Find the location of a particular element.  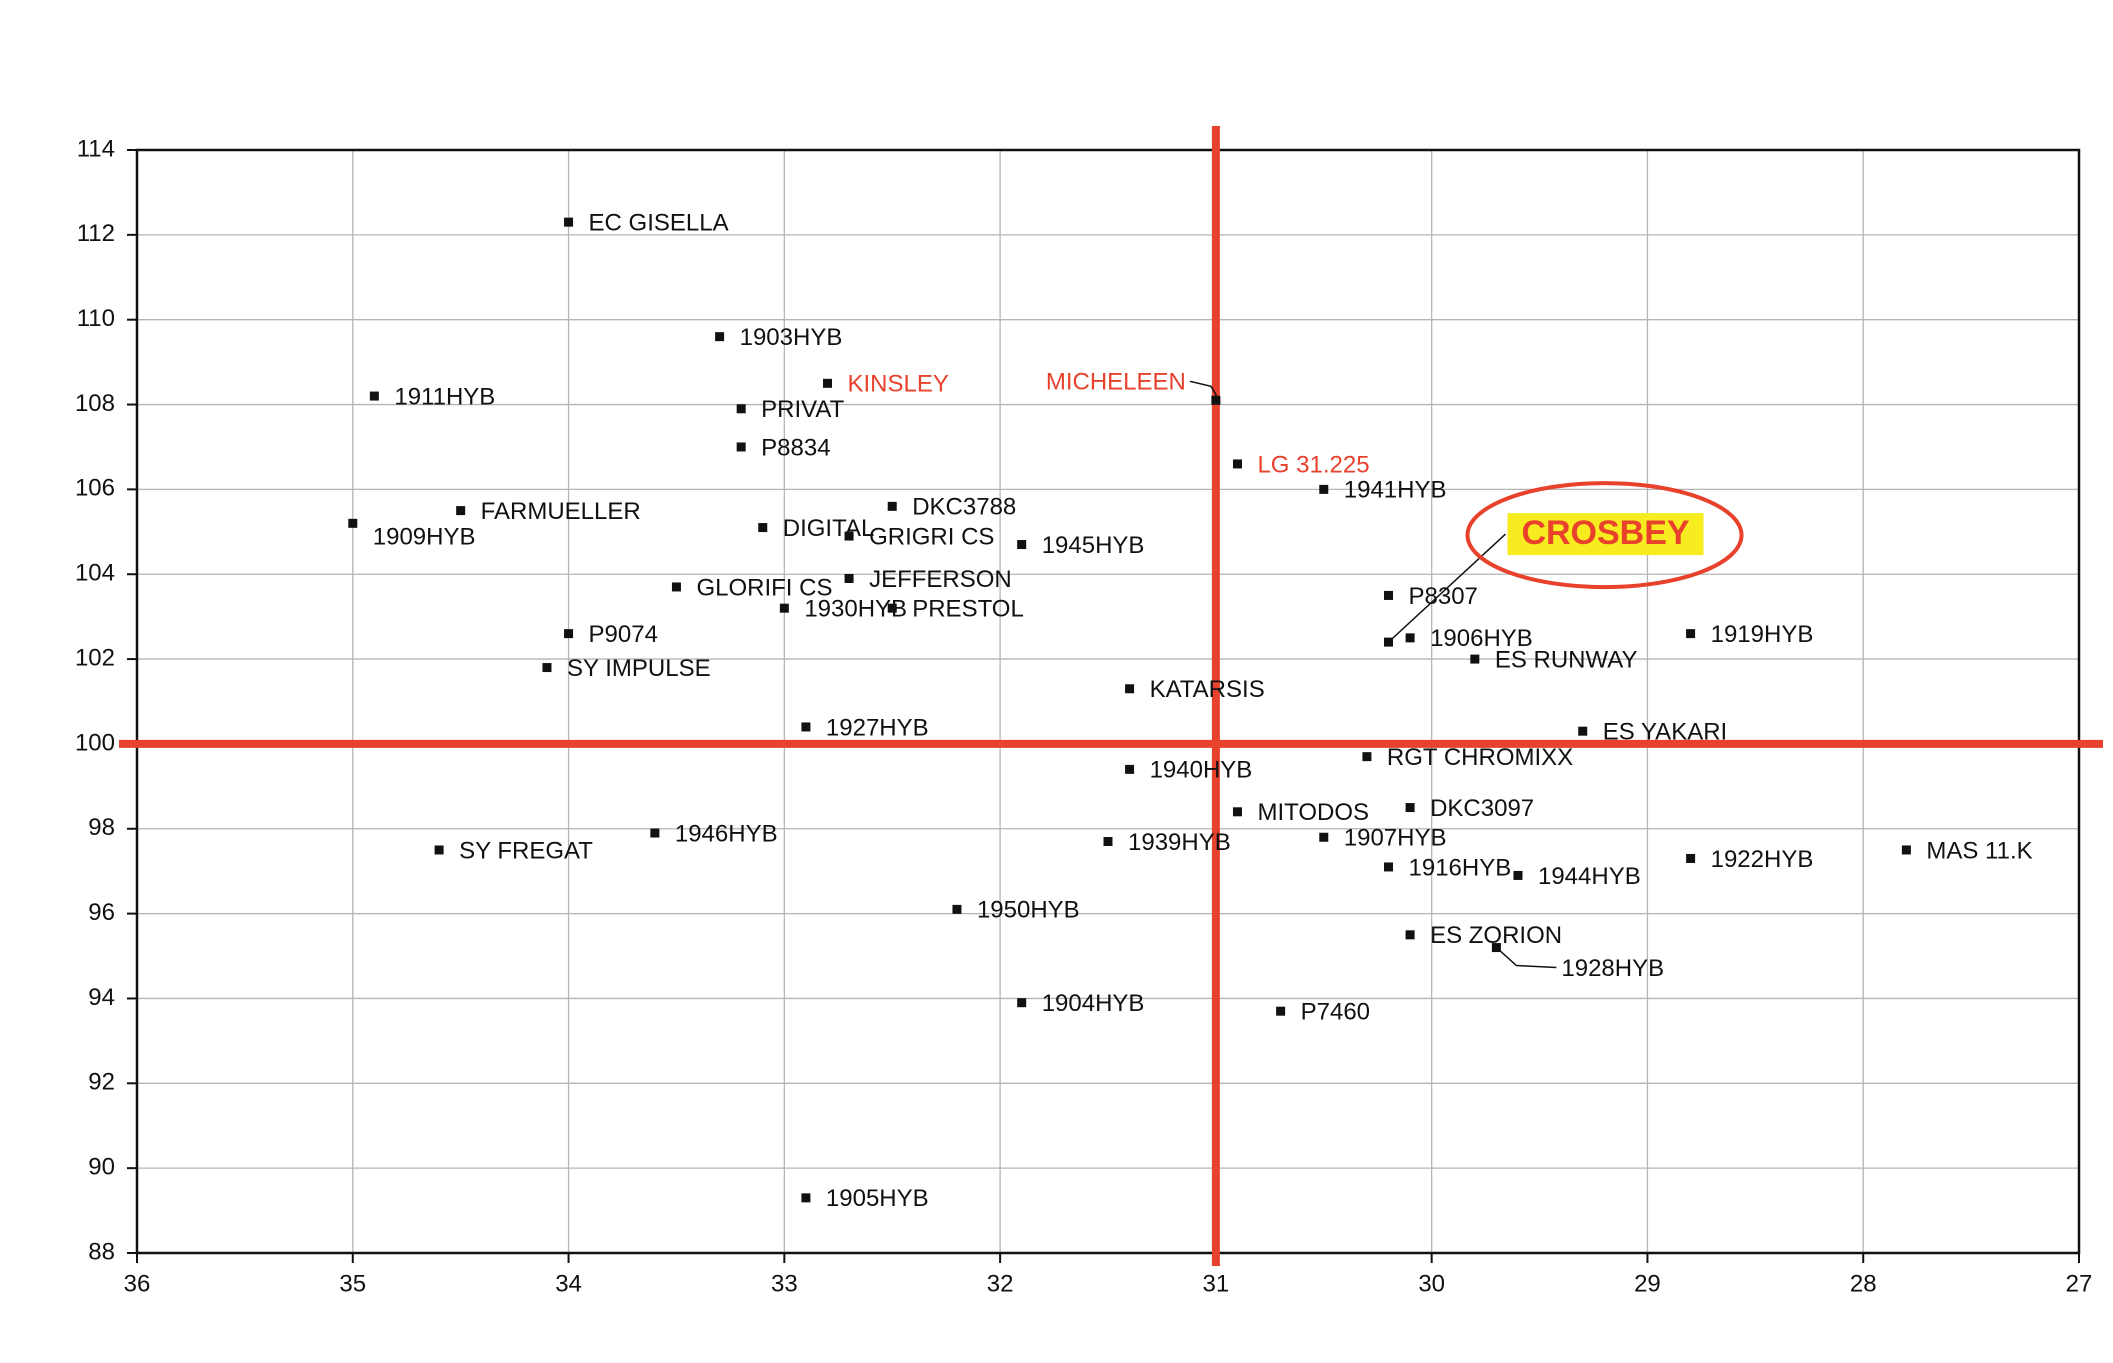

x-tick-label: 31 is located at coordinates (1216, 1283).